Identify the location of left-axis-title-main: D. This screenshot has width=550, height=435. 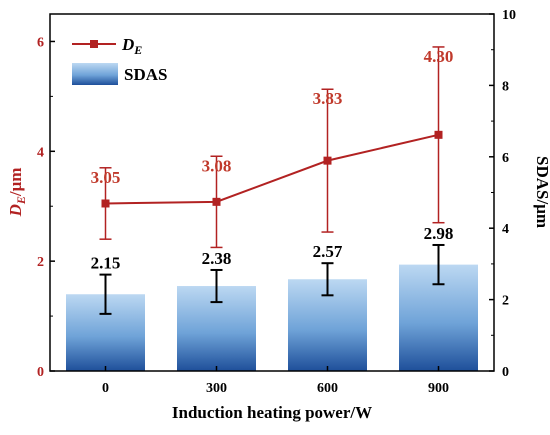
(15, 210).